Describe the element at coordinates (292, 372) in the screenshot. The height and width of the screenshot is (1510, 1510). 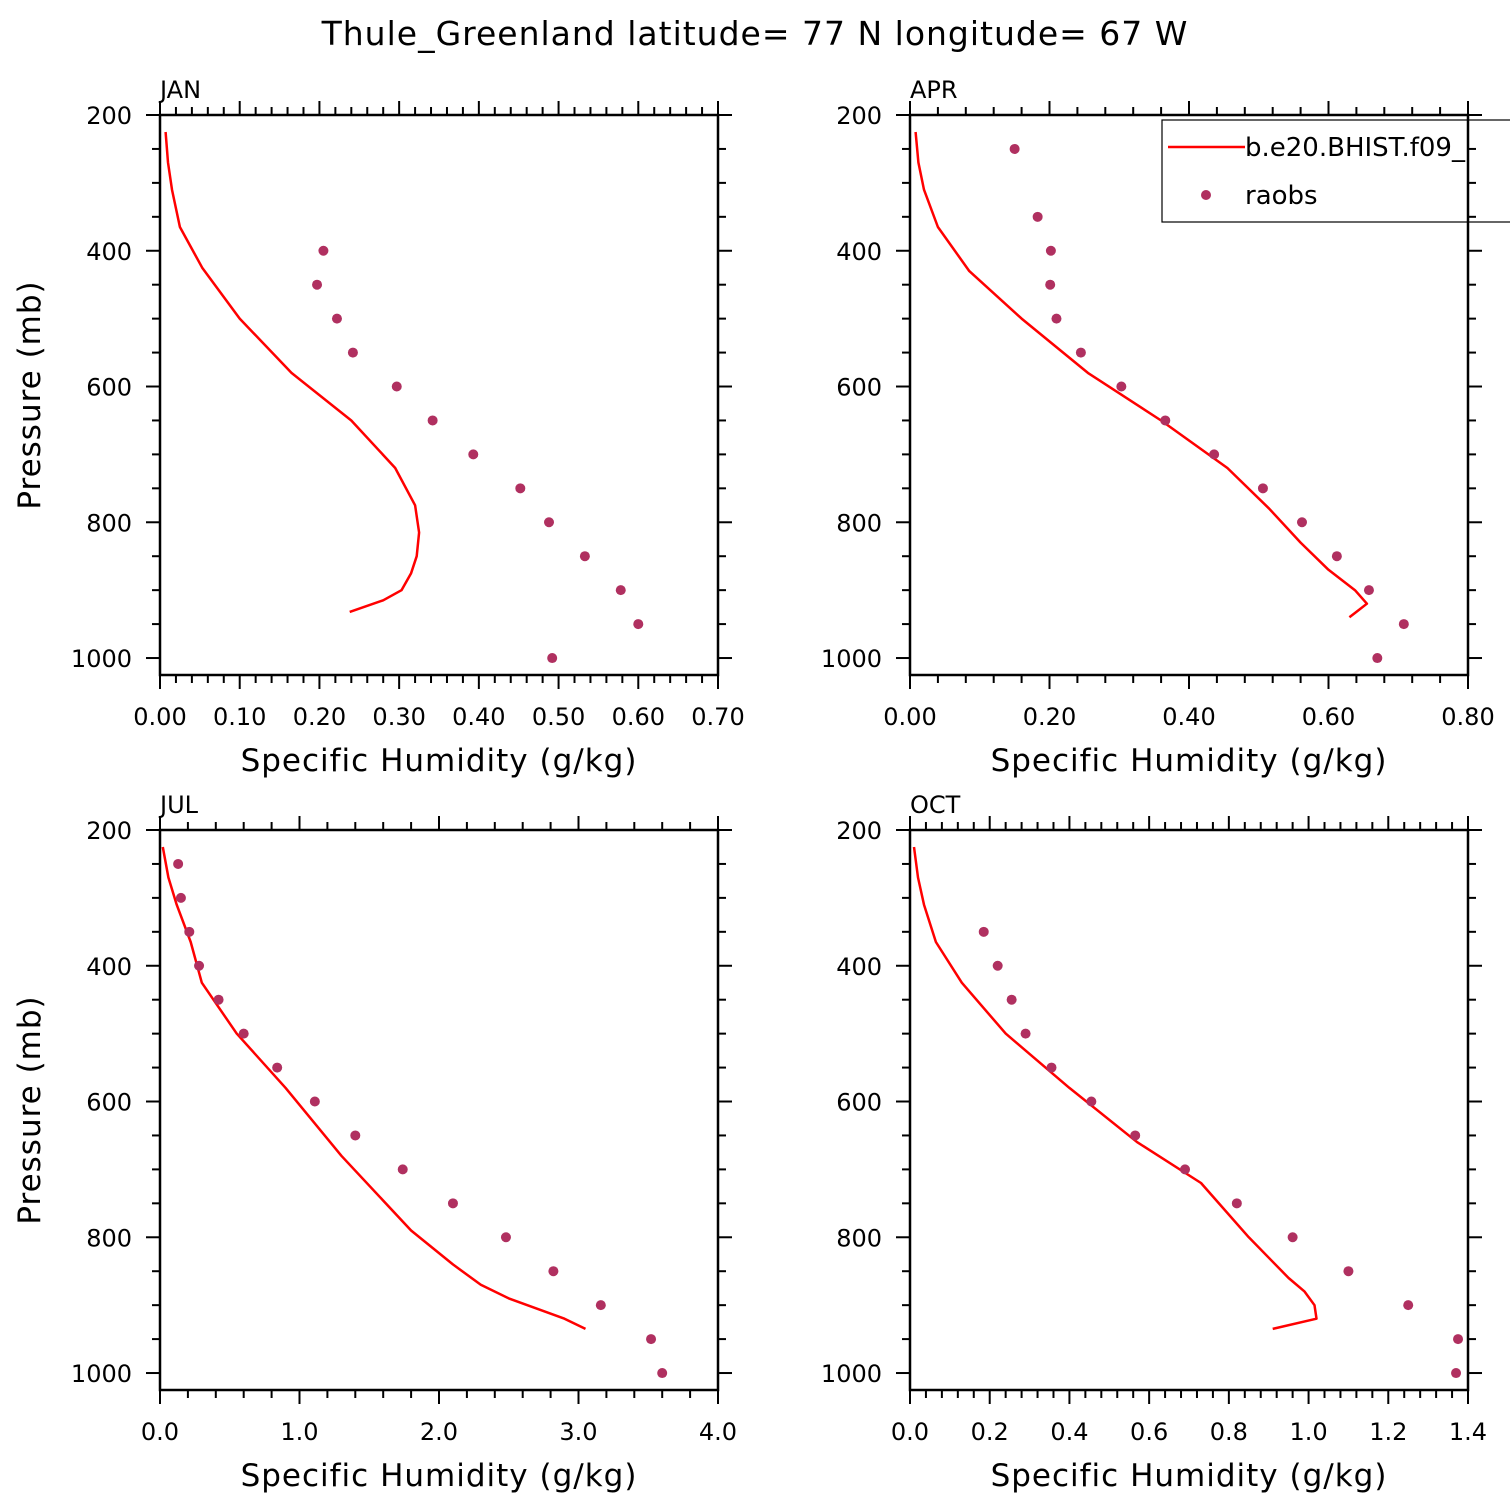
I see `model-line-jan` at that location.